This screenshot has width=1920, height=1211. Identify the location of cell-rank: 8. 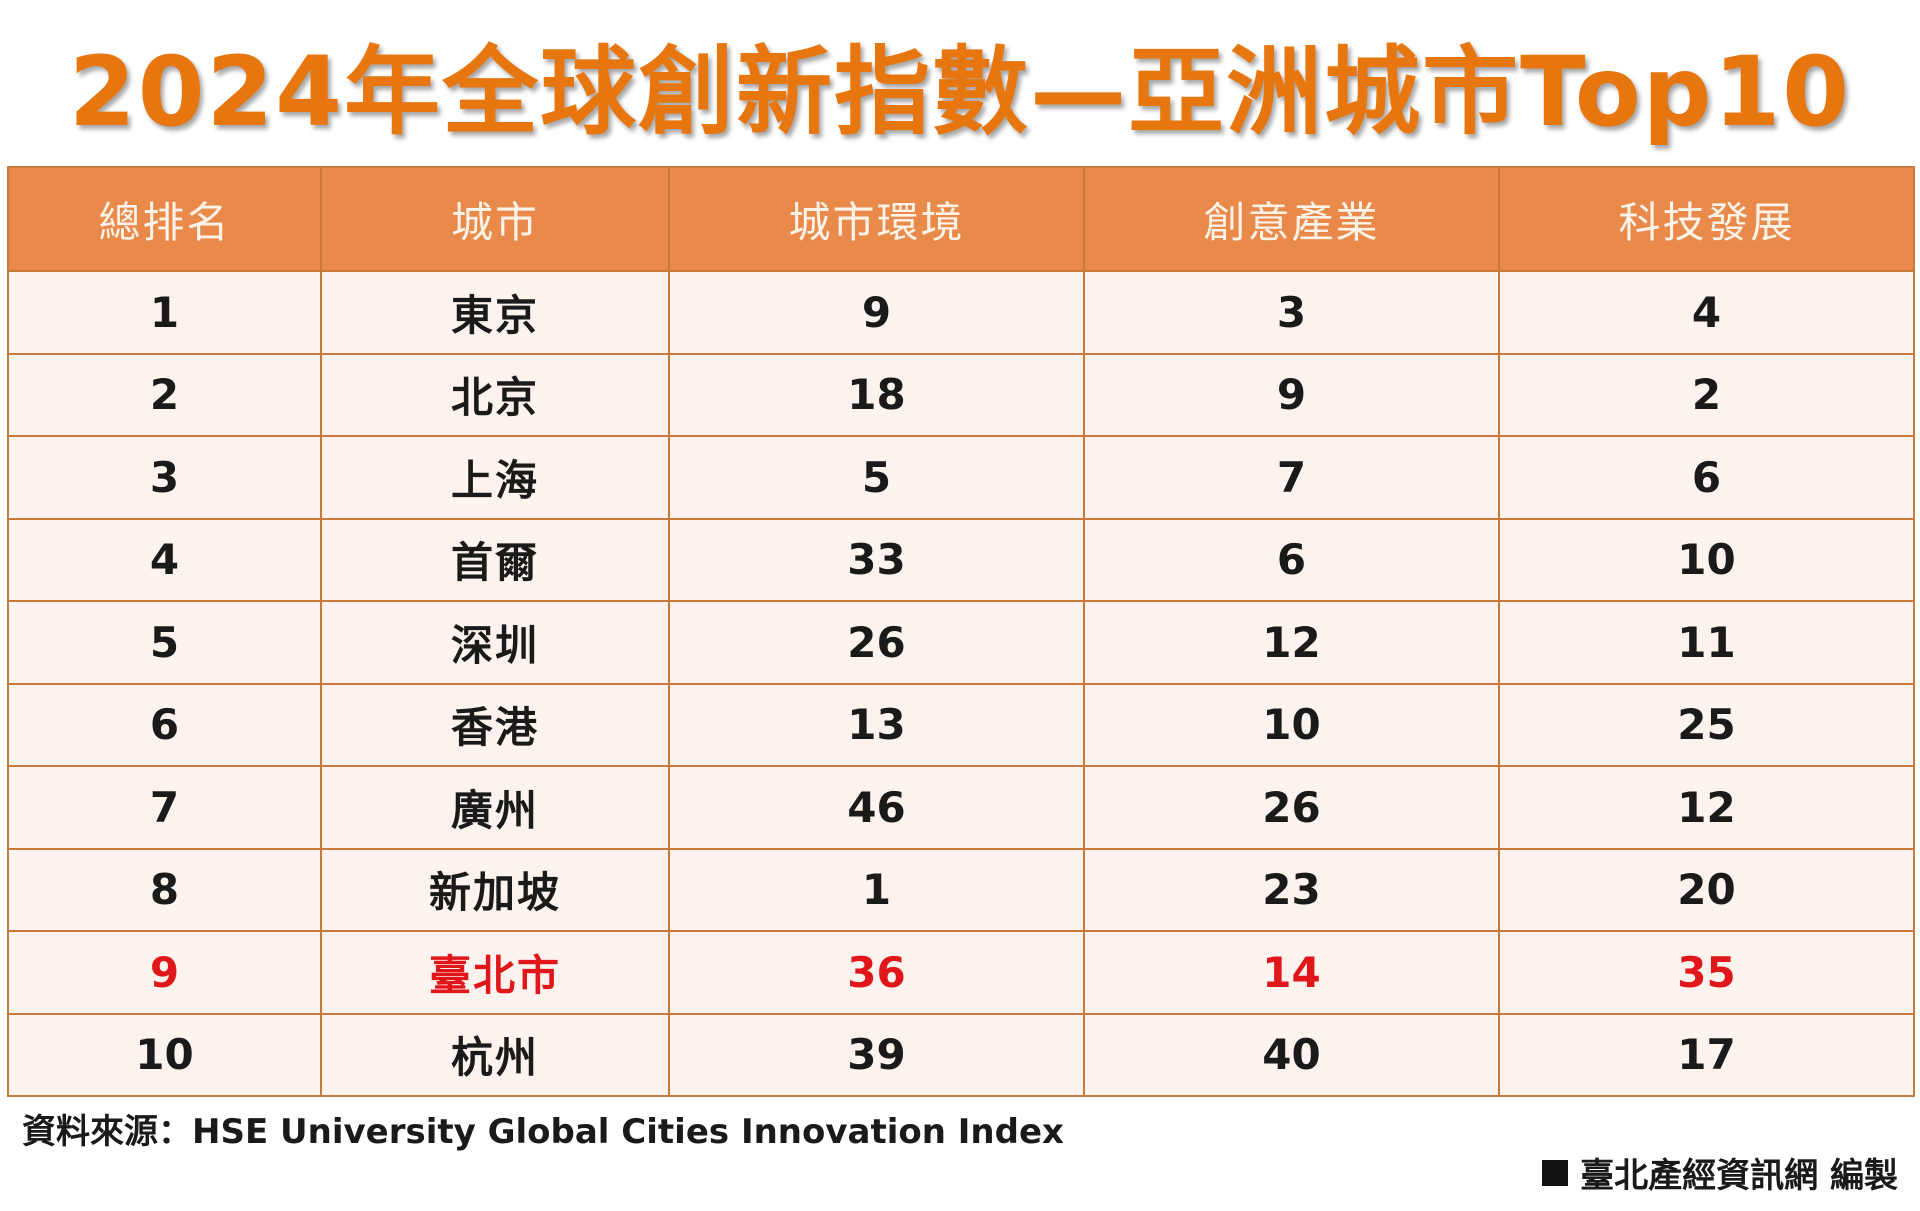
(164, 889).